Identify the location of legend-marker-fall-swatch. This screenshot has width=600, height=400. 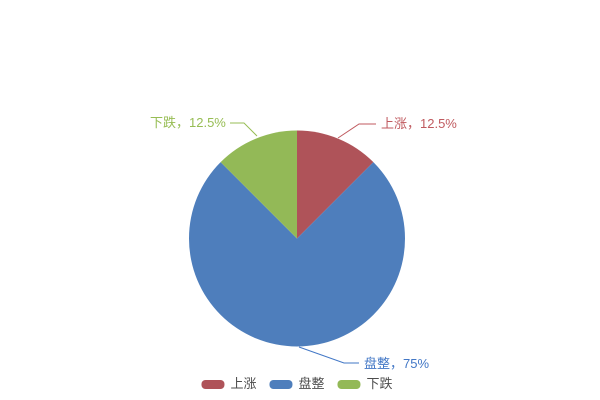
(349, 384).